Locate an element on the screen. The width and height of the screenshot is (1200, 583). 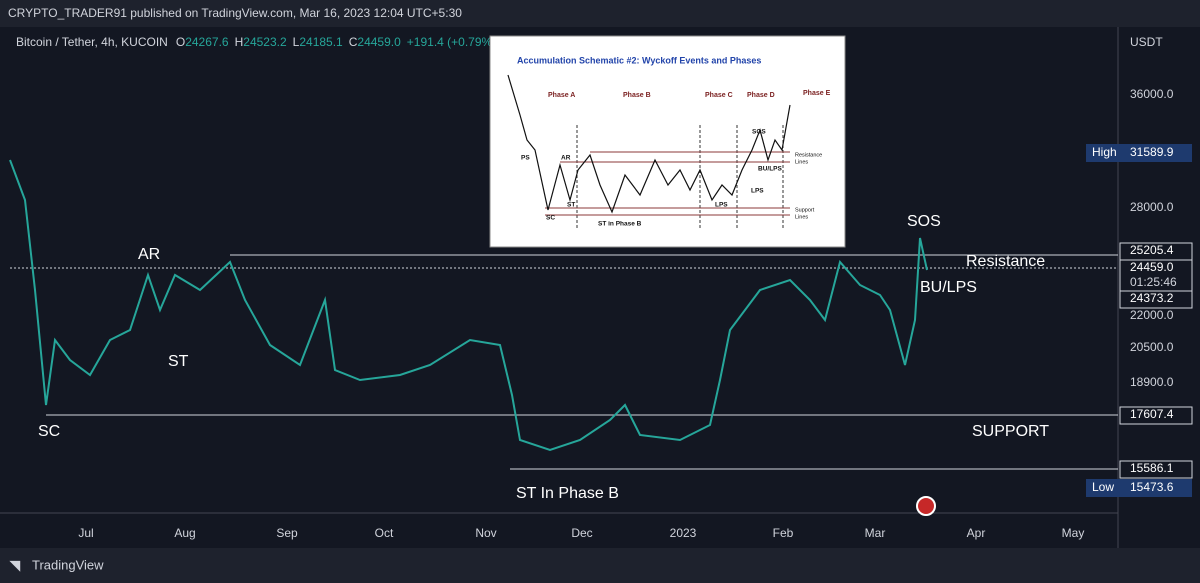
price-label: 20500.0 is located at coordinates (1152, 347).